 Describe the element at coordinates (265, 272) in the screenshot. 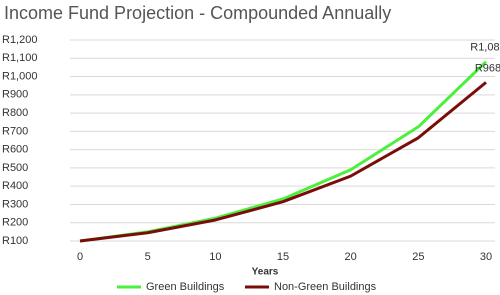

I see `x-axis-label: Years` at that location.